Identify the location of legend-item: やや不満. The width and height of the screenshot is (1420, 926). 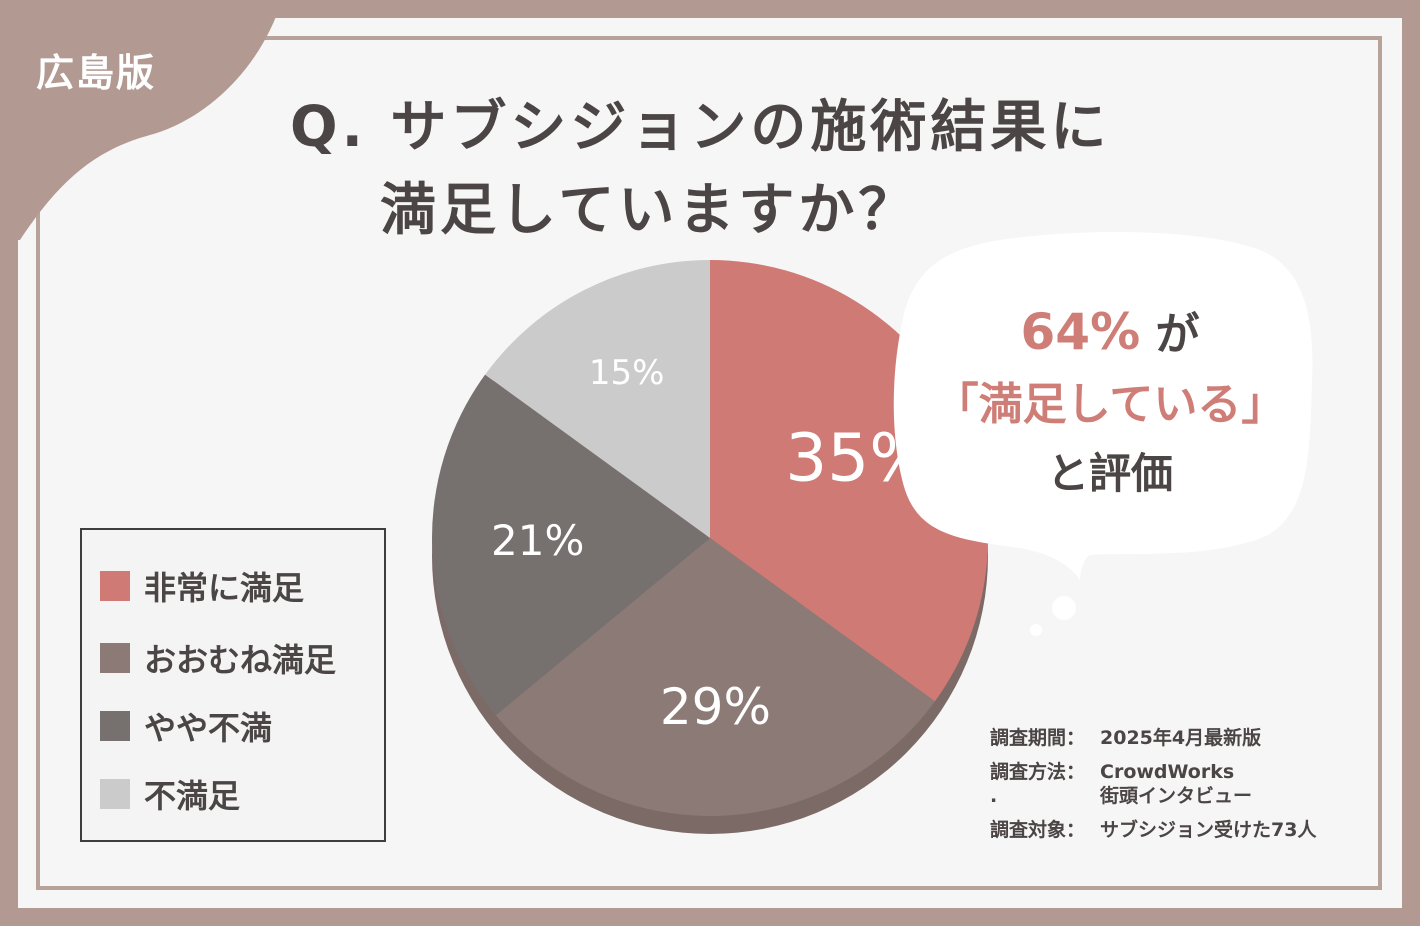
(186, 726).